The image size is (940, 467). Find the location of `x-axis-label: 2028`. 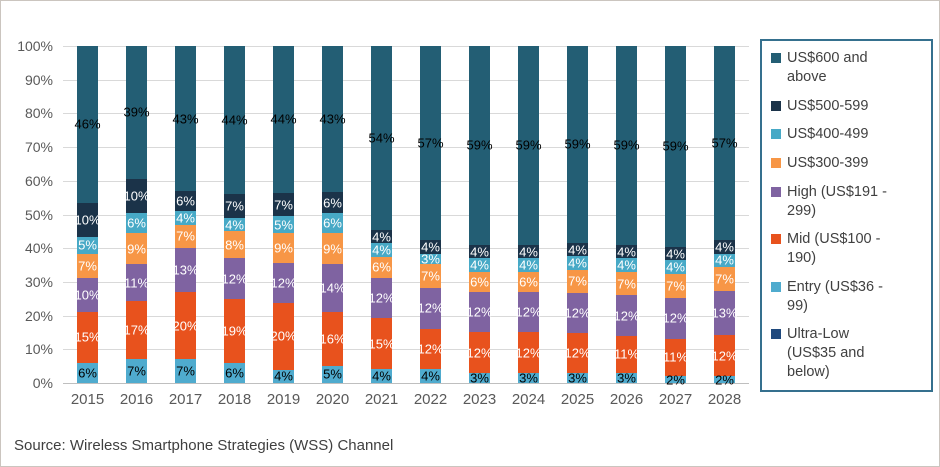

x-axis-label: 2028 is located at coordinates (724, 399).